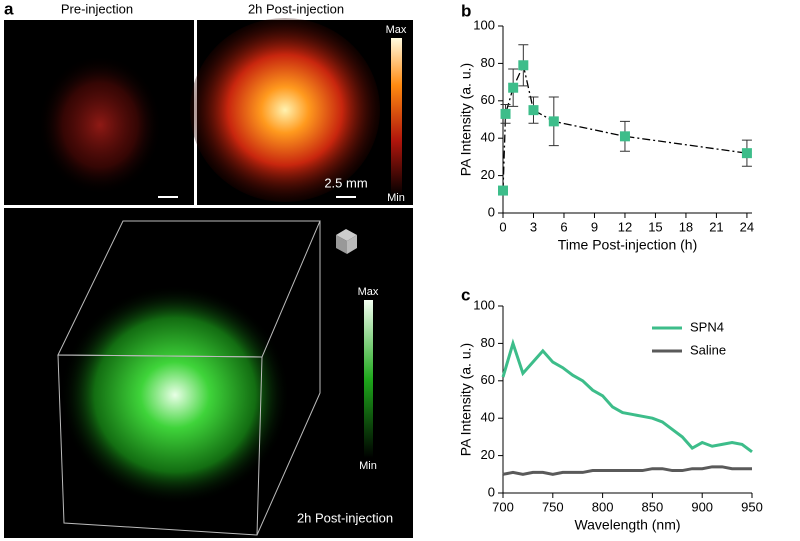  What do you see at coordinates (553, 506) in the screenshot?
I see `x-tick-label: 750` at bounding box center [553, 506].